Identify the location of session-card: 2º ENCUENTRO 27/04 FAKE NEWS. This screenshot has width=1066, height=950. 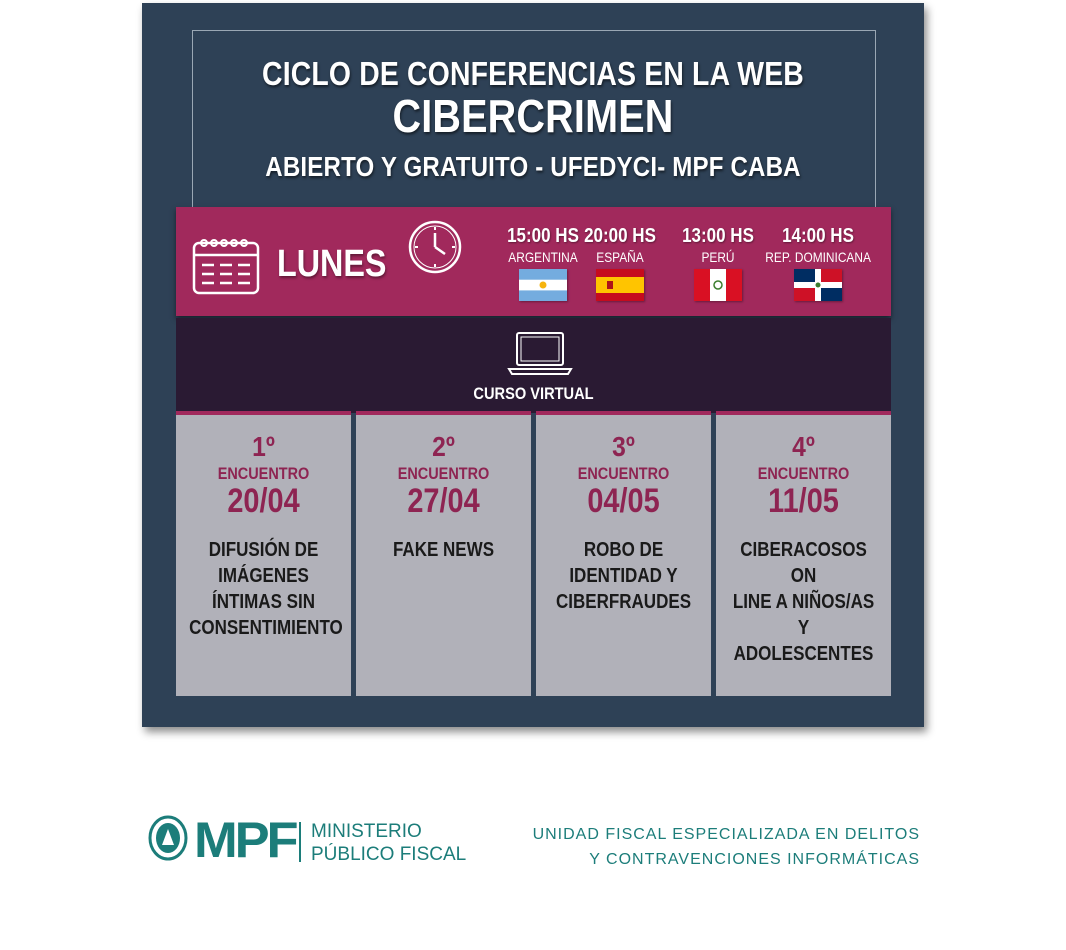
(443, 553).